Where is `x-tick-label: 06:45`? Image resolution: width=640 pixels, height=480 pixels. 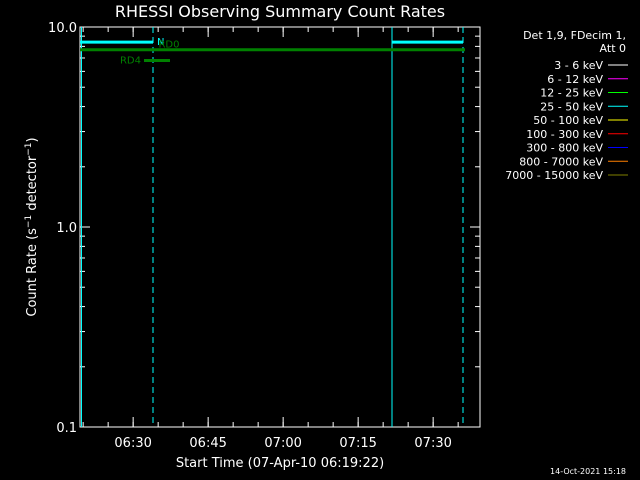 x-tick-label: 06:45 is located at coordinates (207, 443).